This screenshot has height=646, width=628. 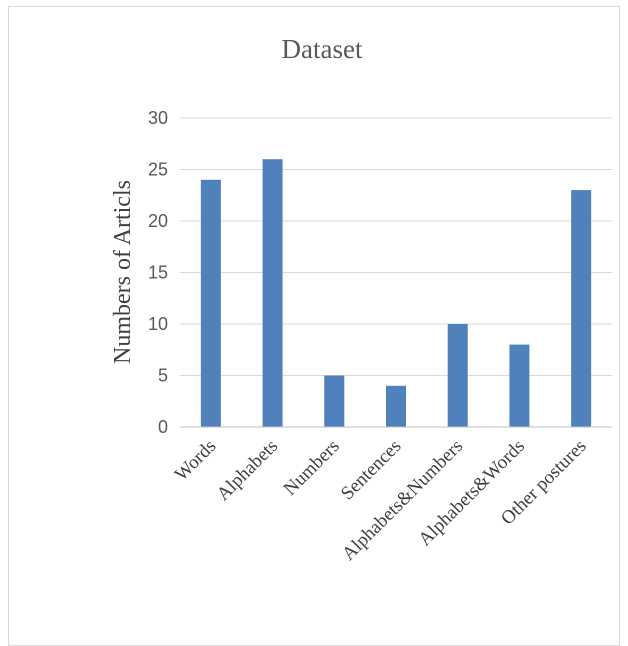 I want to click on x-tick-label: Words, so click(x=196, y=461).